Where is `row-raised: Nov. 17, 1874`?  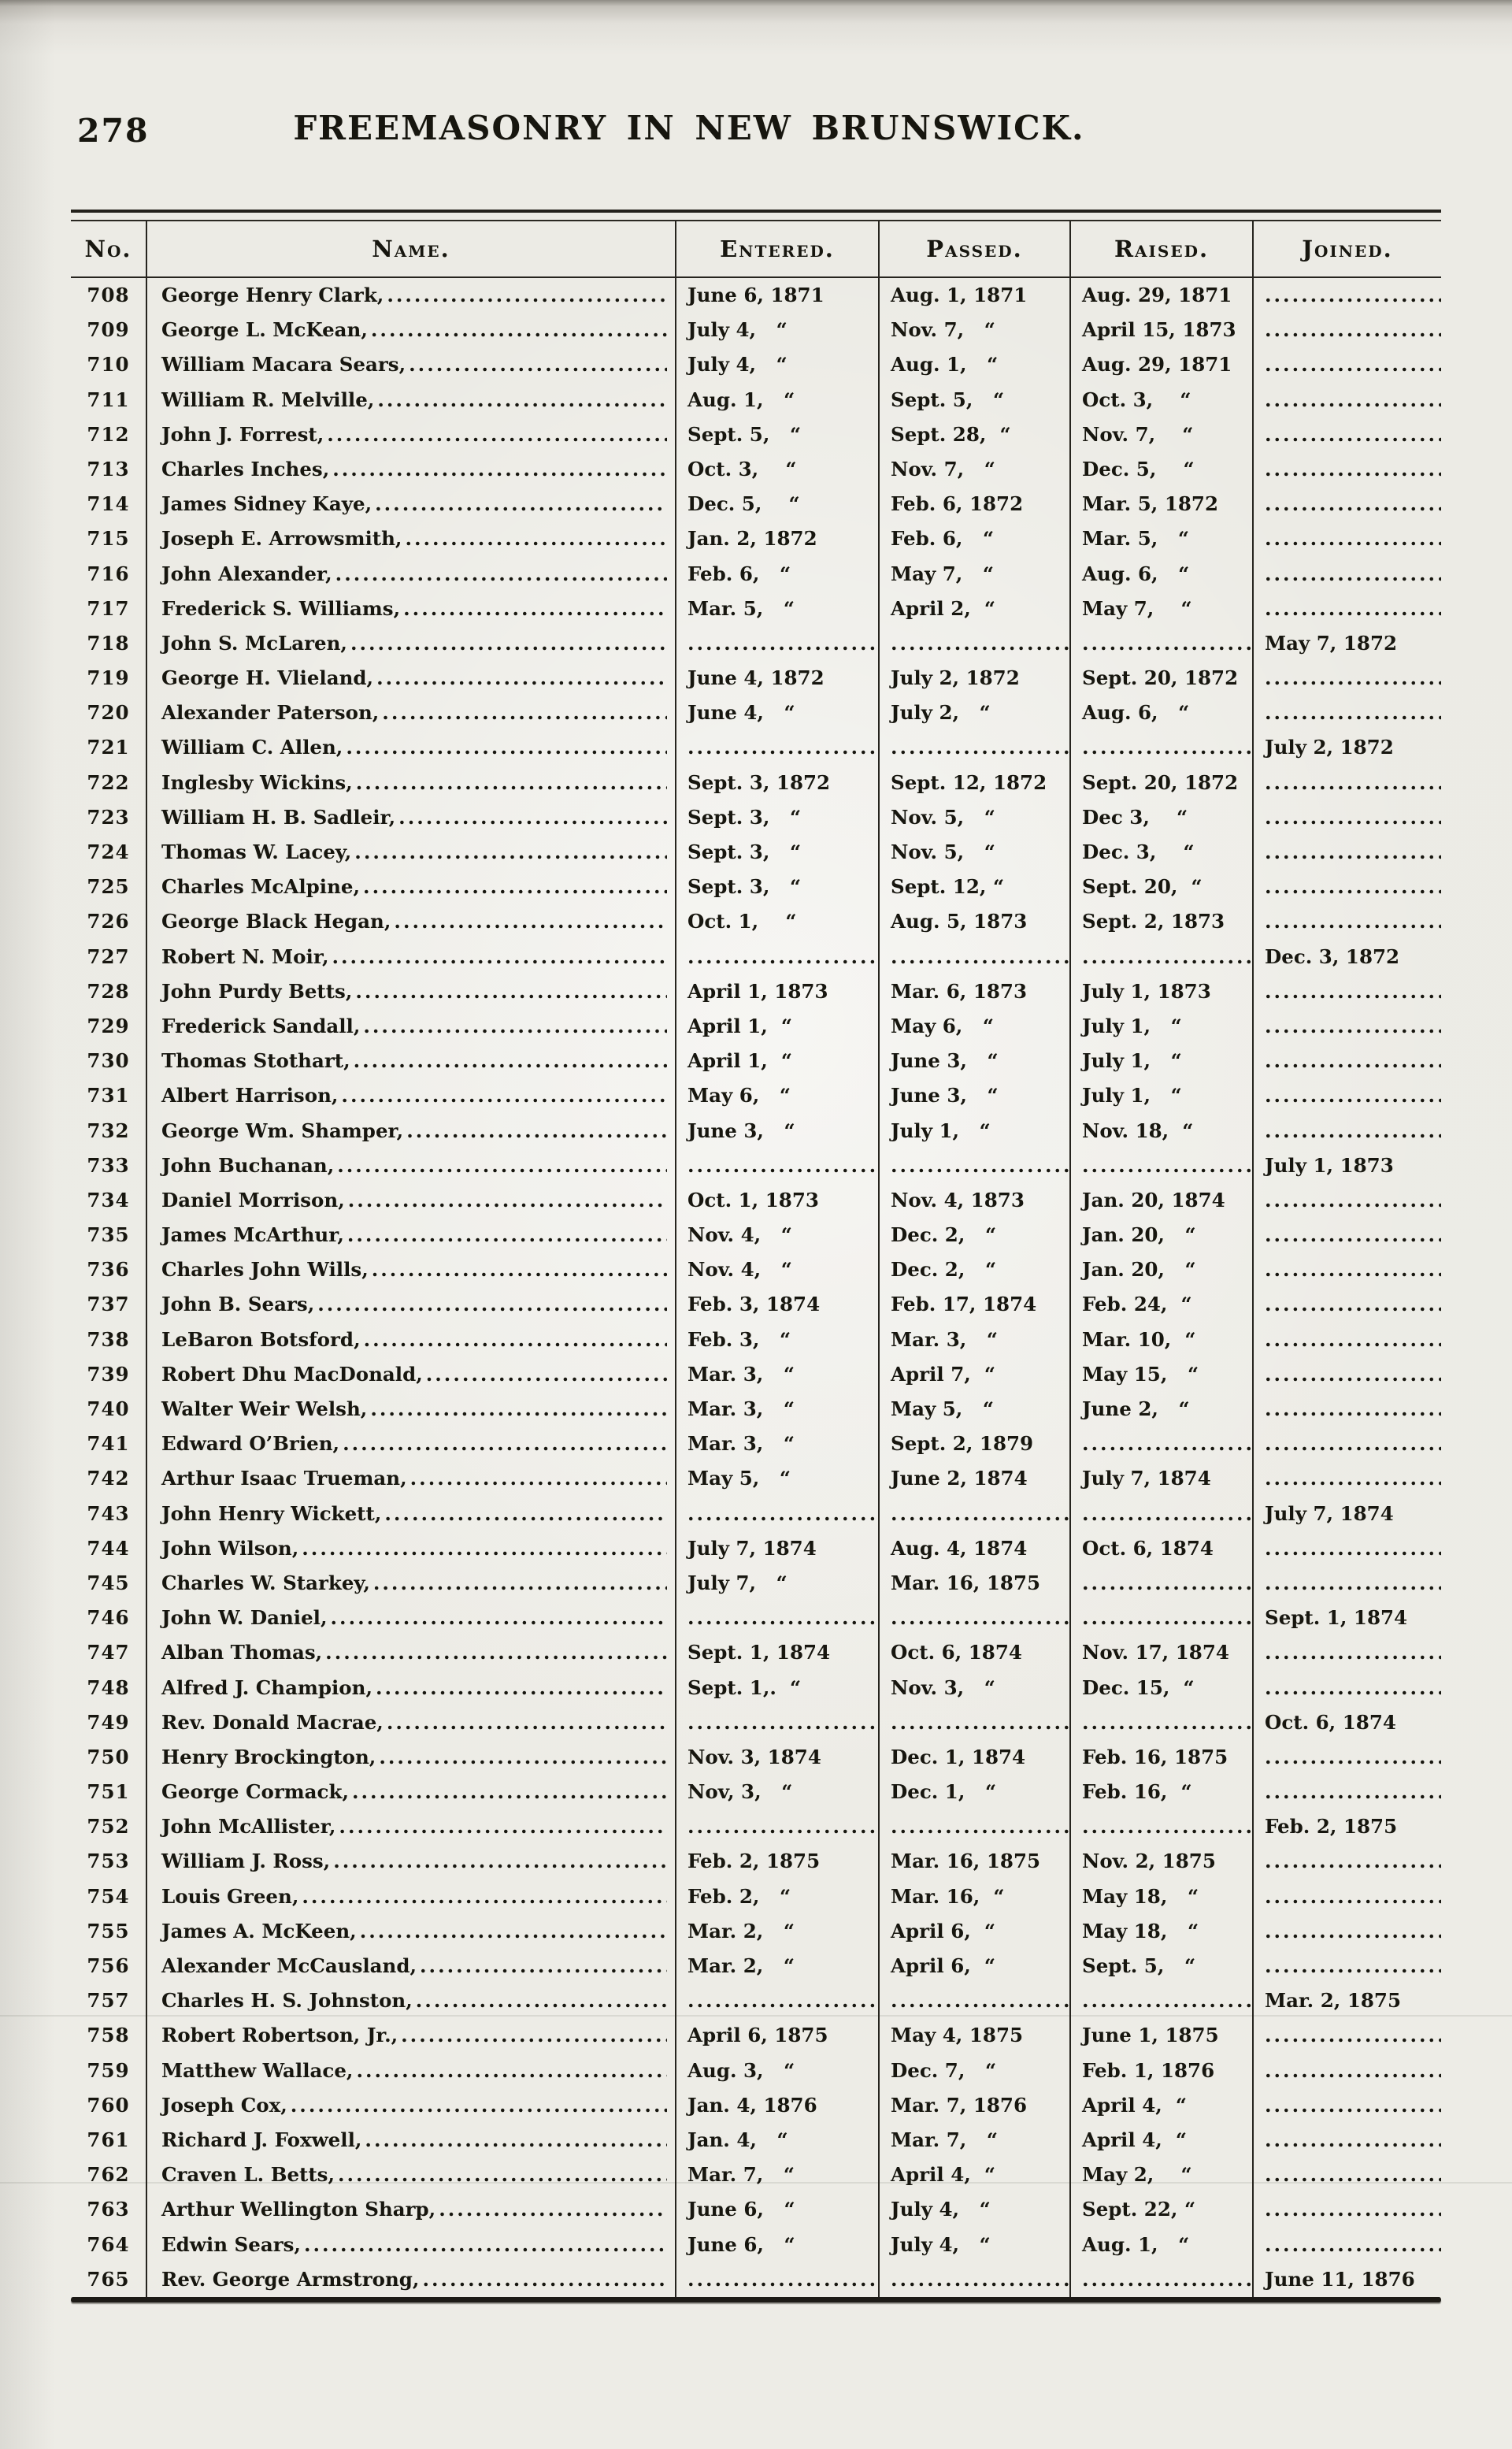 row-raised: Nov. 17, 1874 is located at coordinates (1160, 1653).